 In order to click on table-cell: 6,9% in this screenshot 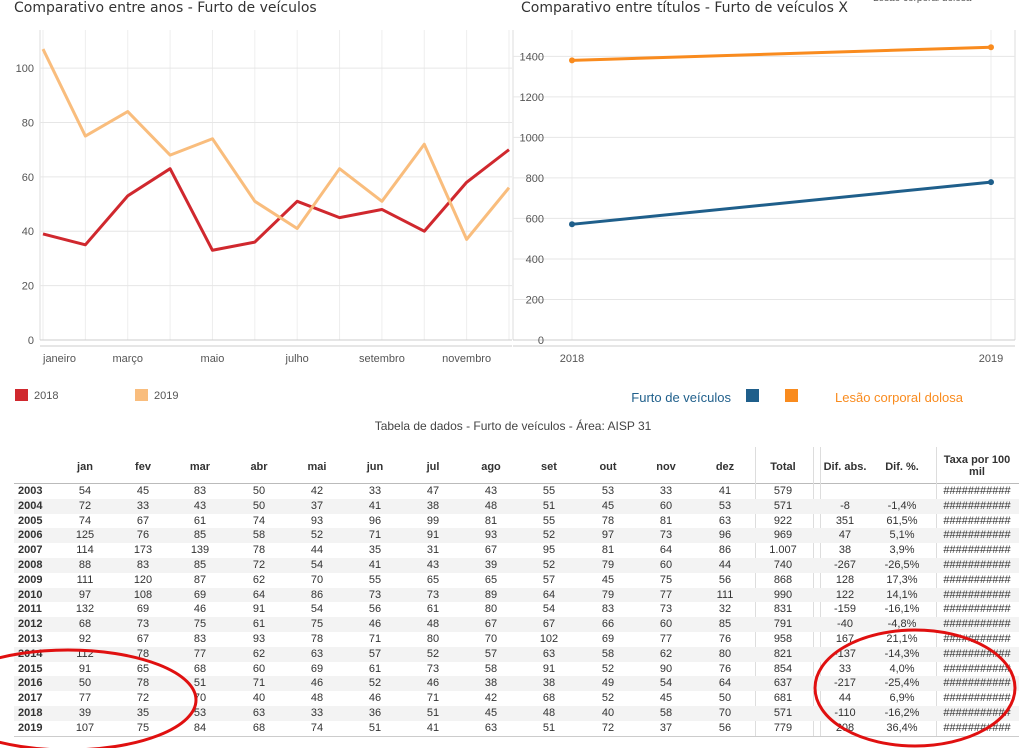, I will do `click(902, 698)`.